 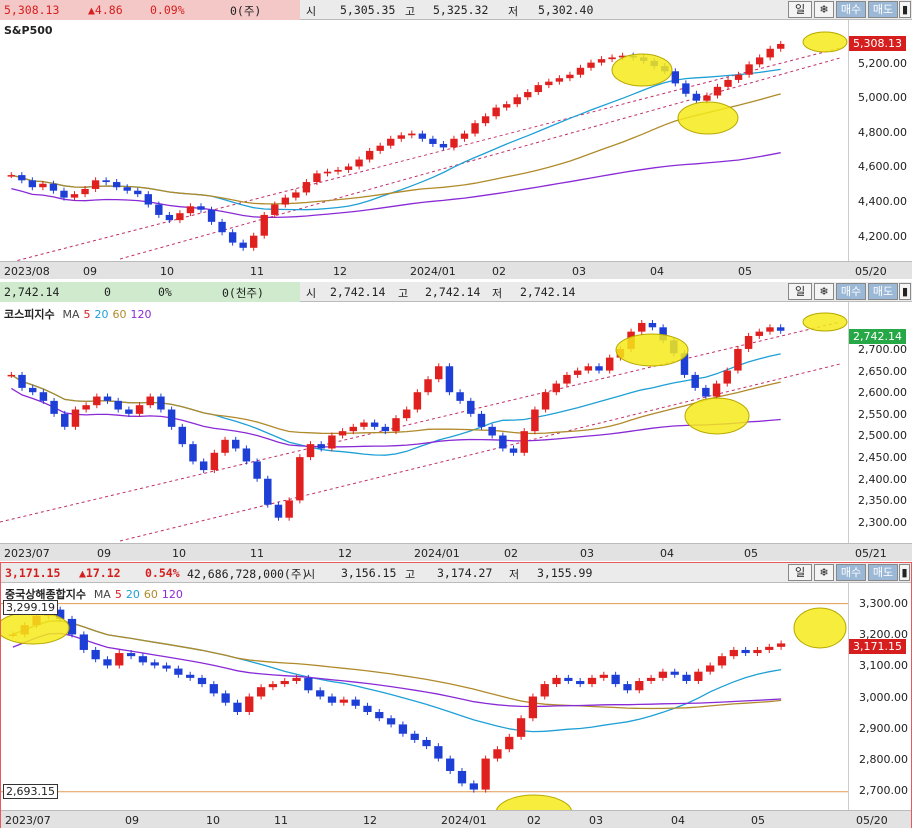 What do you see at coordinates (369, 573) in the screenshot?
I see `shanghai-open: 3,156.15` at bounding box center [369, 573].